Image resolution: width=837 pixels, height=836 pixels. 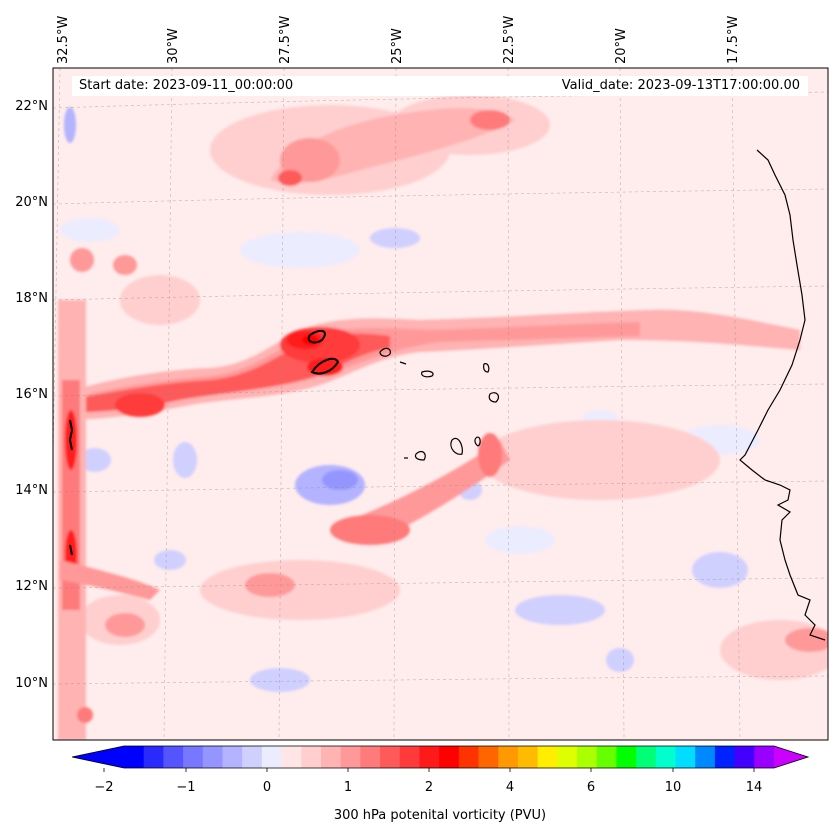 I want to click on western-pv-band, so click(x=110, y=580).